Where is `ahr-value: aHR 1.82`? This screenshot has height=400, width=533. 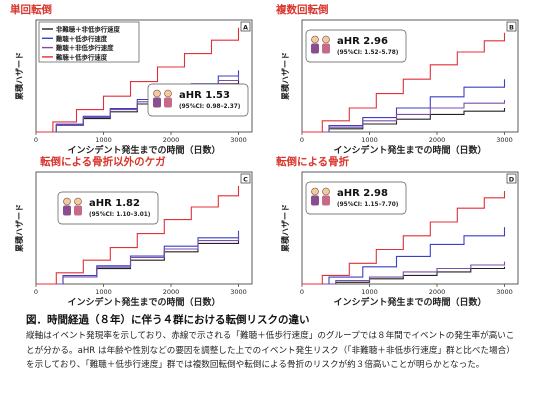 ahr-value: aHR 1.82 is located at coordinates (114, 203).